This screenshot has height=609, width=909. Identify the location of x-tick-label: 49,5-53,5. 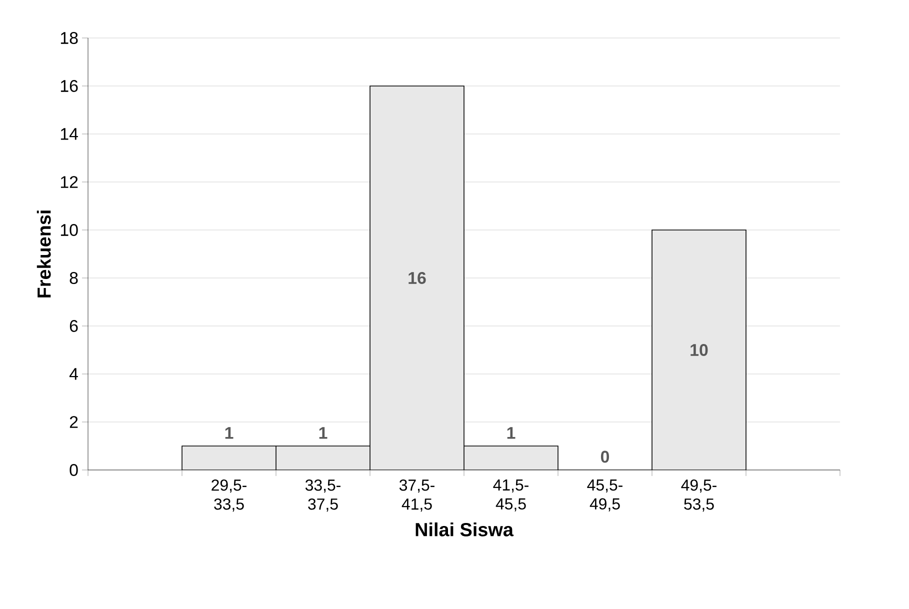
(698, 496).